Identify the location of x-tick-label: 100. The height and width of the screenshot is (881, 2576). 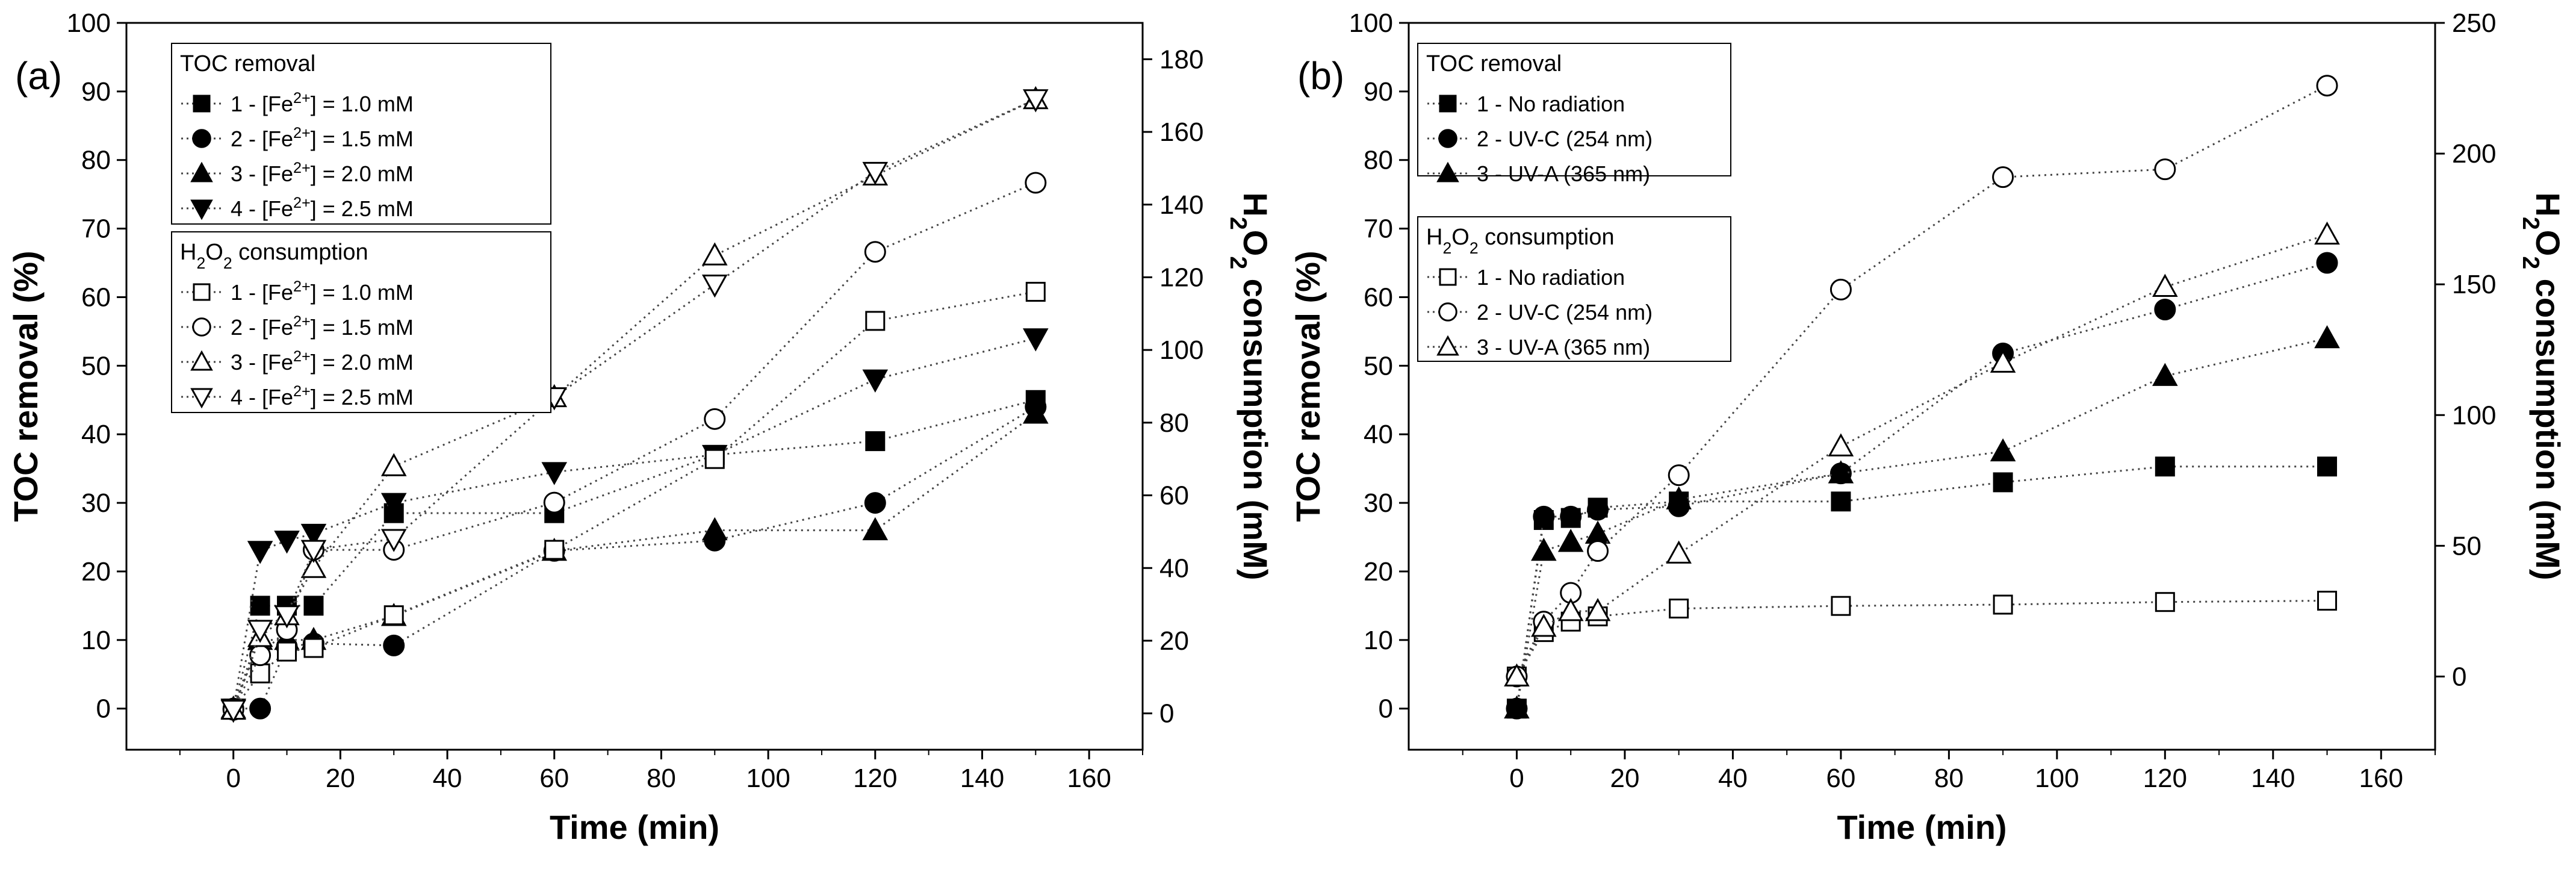
(768, 778).